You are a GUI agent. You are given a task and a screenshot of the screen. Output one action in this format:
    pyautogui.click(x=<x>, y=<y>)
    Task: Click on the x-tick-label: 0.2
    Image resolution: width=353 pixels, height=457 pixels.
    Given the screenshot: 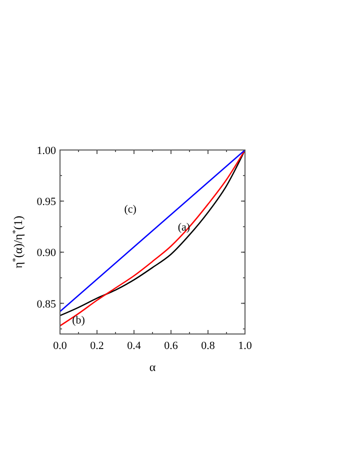 What is the action you would take?
    pyautogui.click(x=97, y=346)
    